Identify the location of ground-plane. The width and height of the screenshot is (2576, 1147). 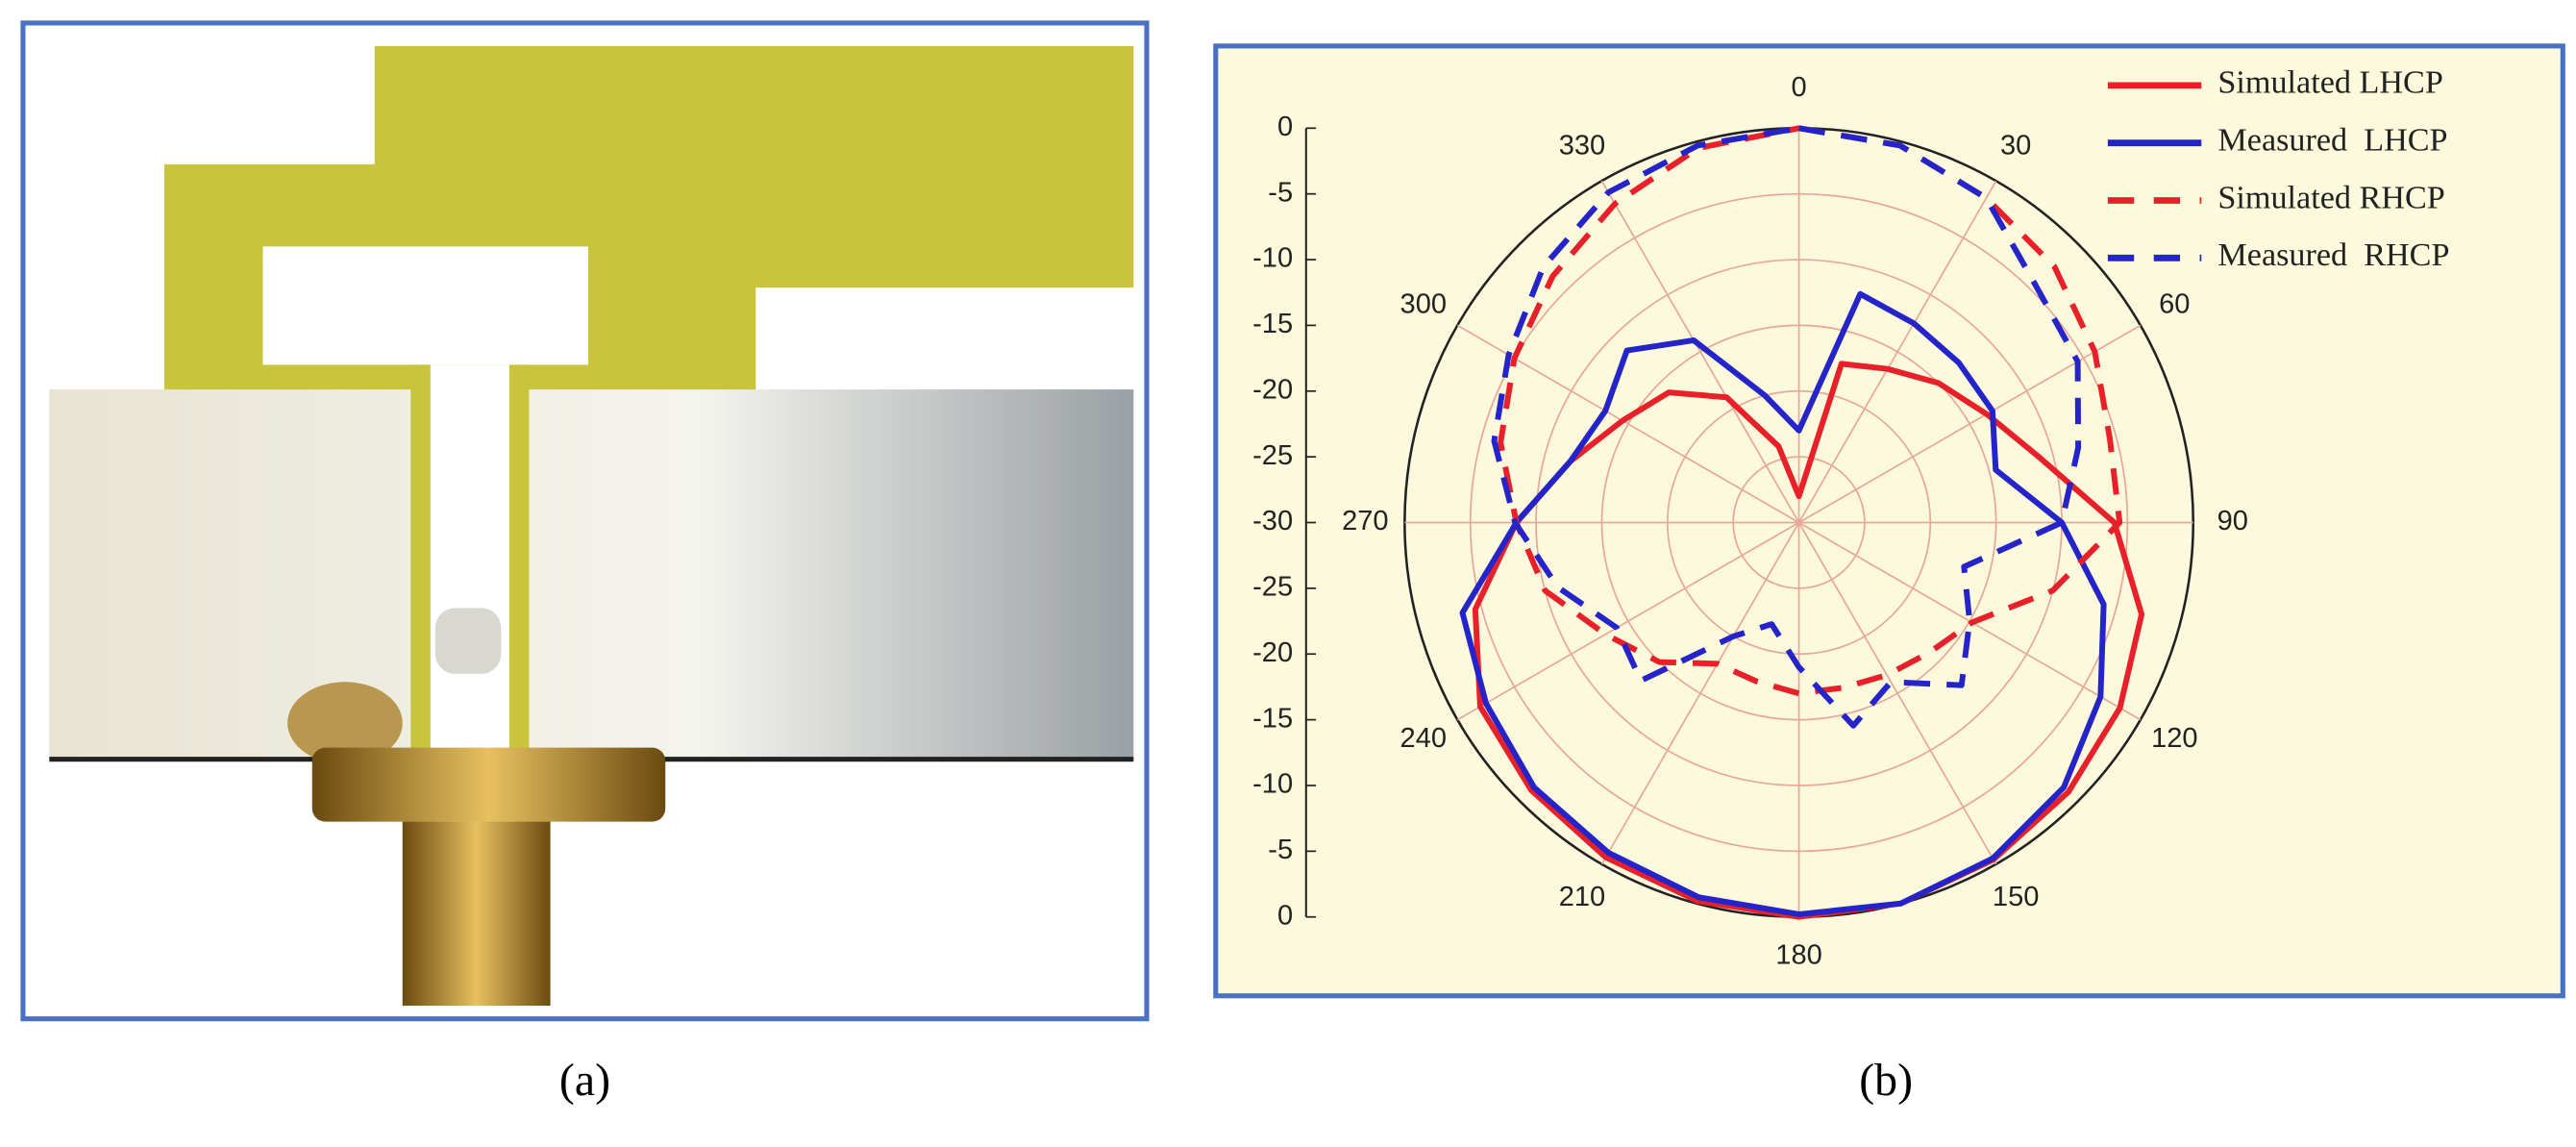
(592, 574).